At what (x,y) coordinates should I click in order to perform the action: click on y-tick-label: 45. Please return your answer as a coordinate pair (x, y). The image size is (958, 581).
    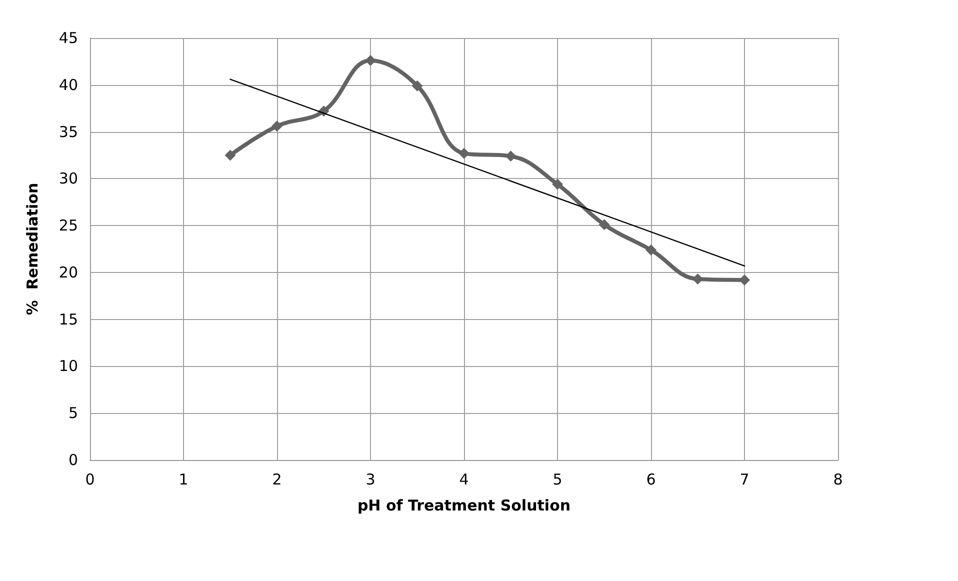
    Looking at the image, I should click on (68, 38).